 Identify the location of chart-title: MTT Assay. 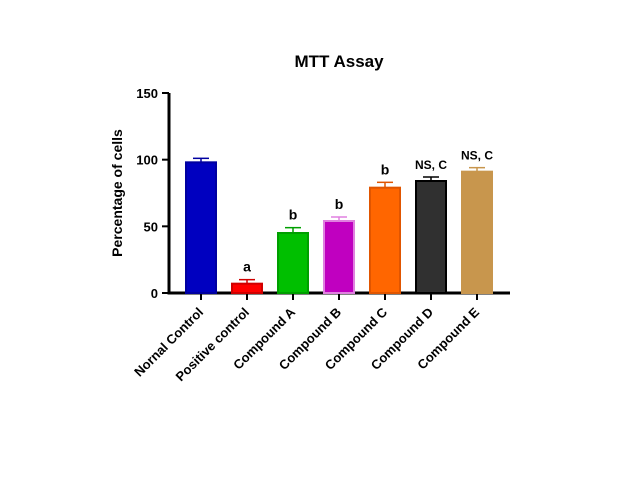
(339, 61).